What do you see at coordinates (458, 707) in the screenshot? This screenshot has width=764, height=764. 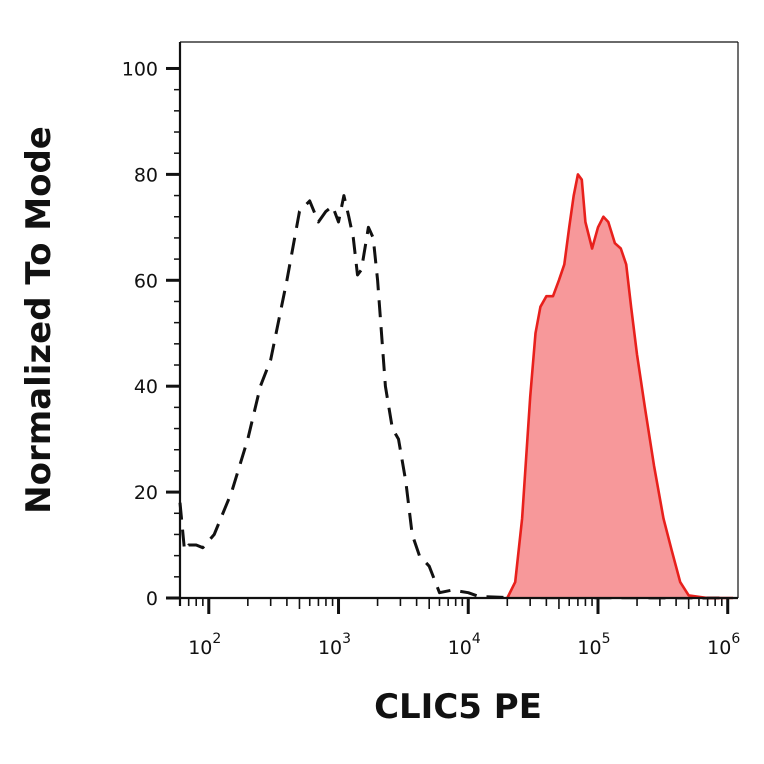 I see `x-axis-title: CLIC5 PE` at bounding box center [458, 707].